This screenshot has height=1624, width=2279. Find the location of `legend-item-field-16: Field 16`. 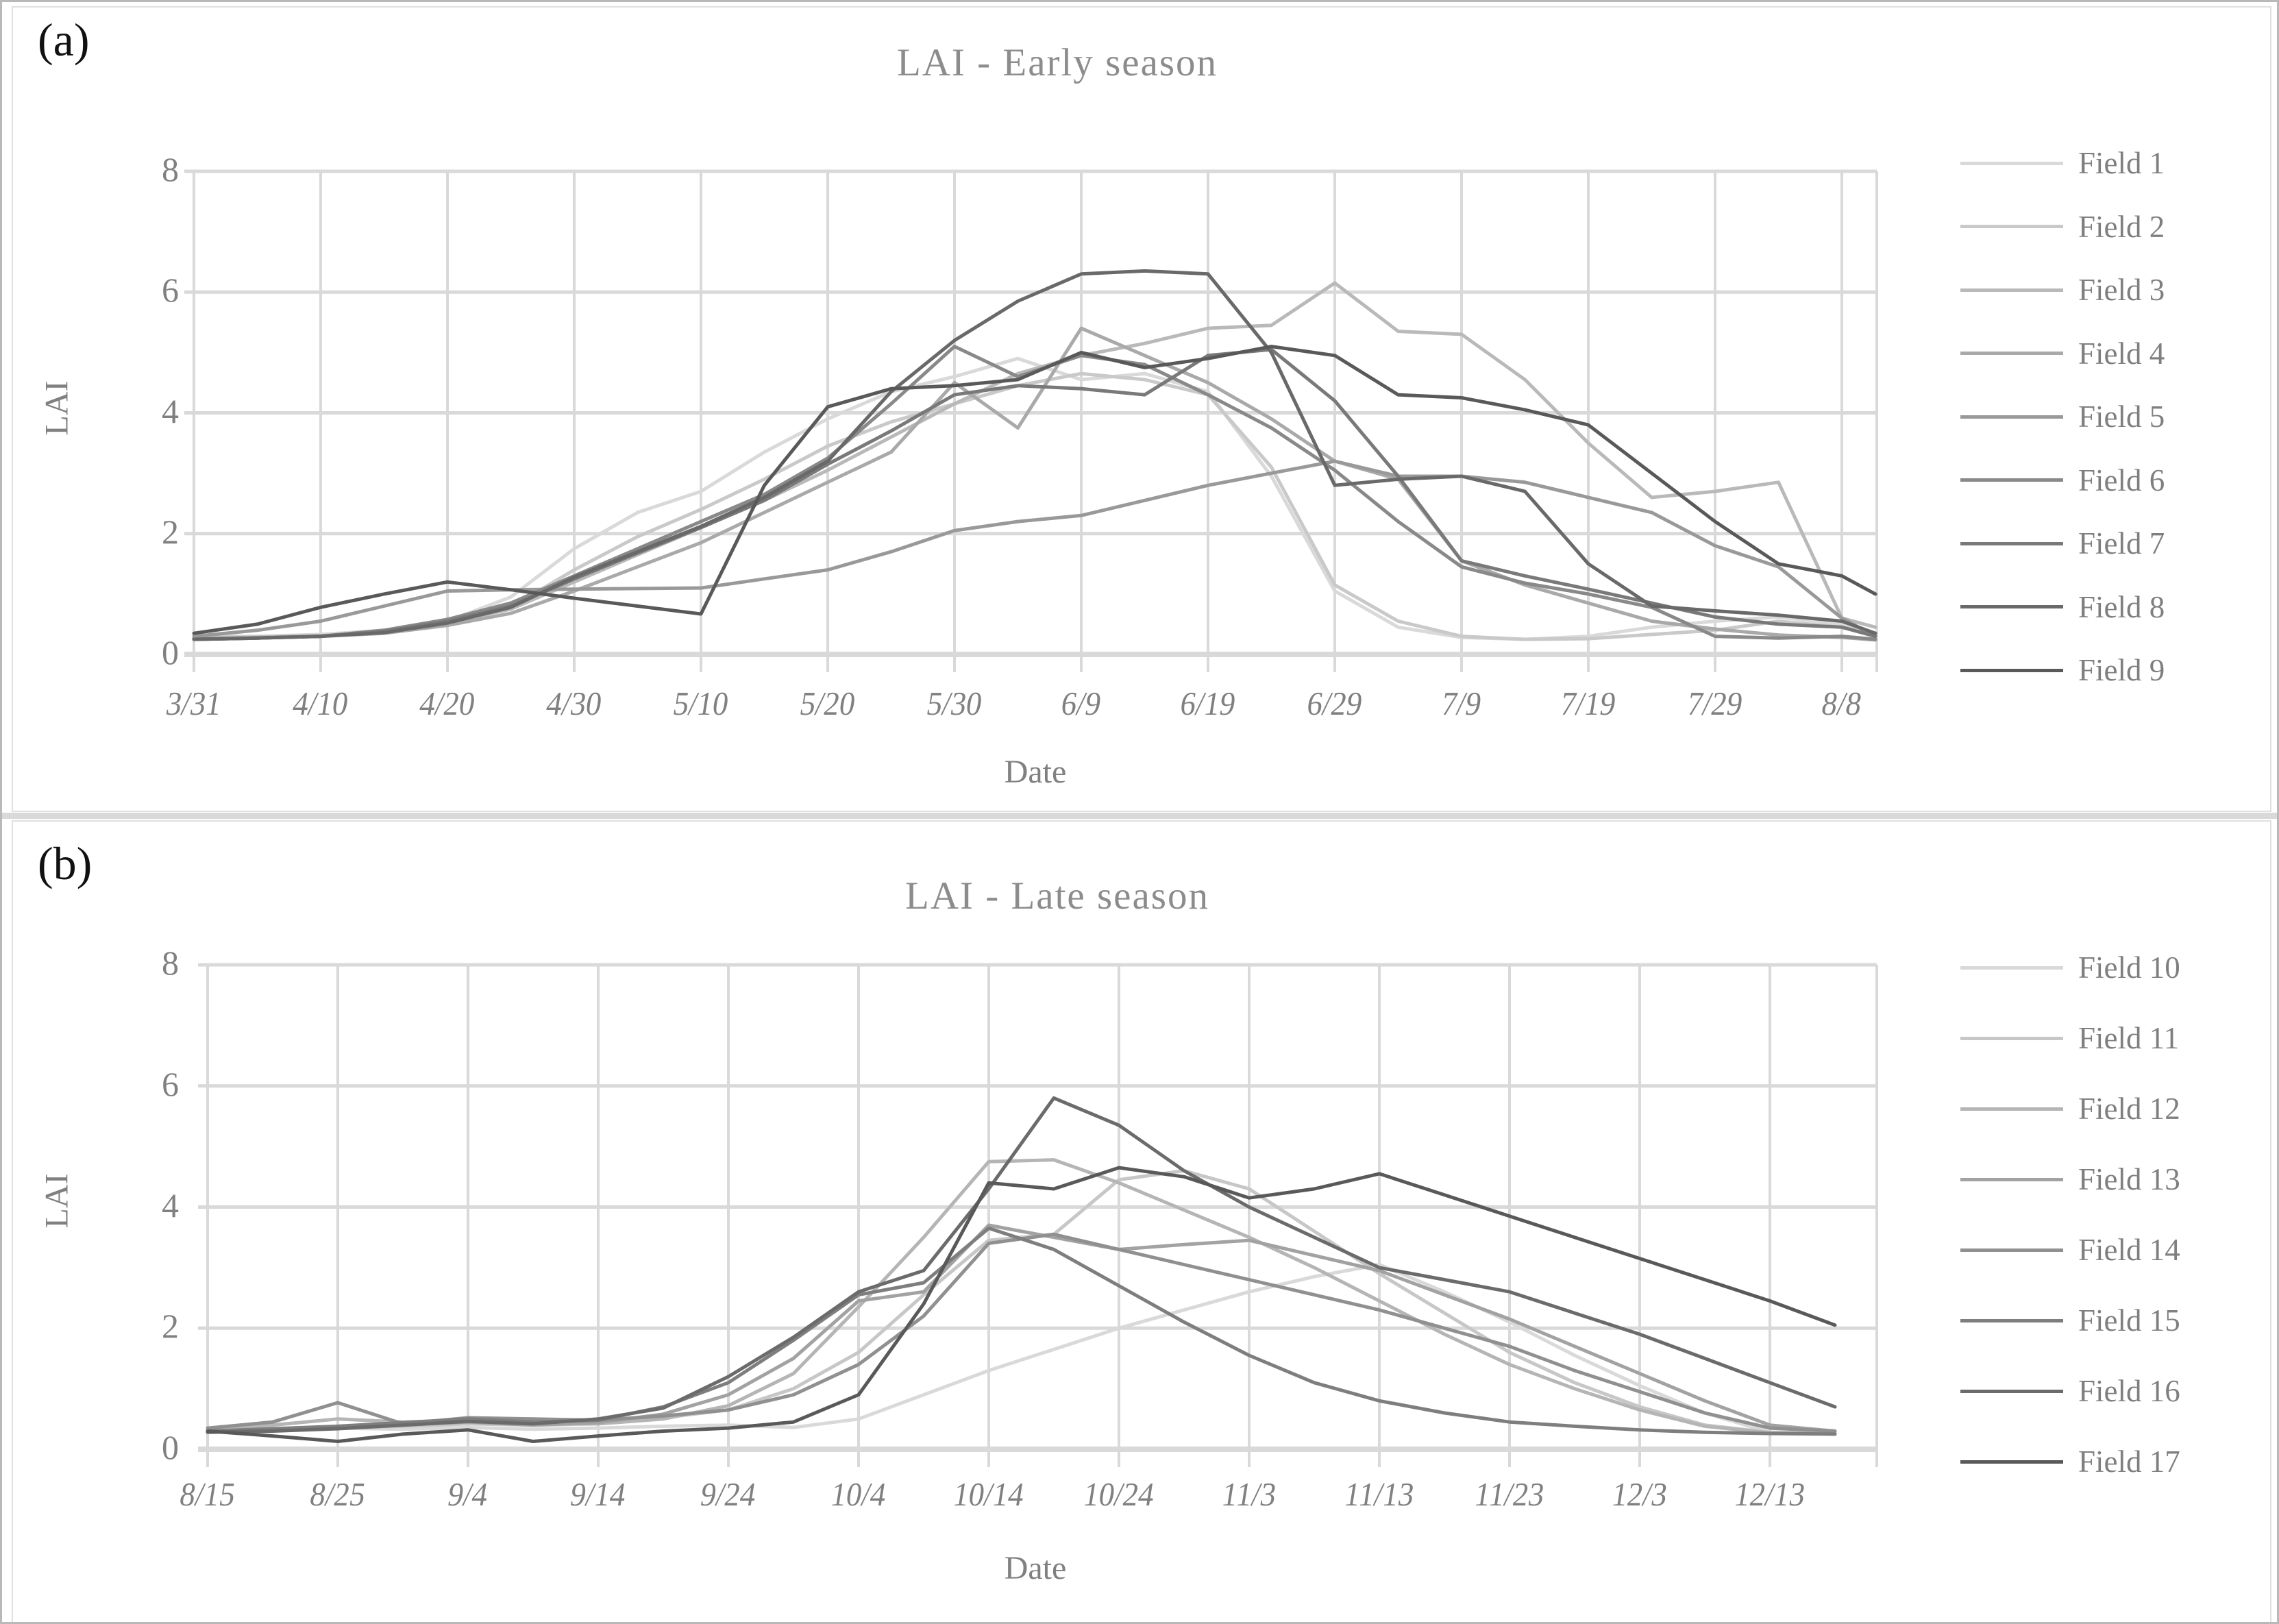

legend-item-field-16: Field 16 is located at coordinates (2070, 1391).